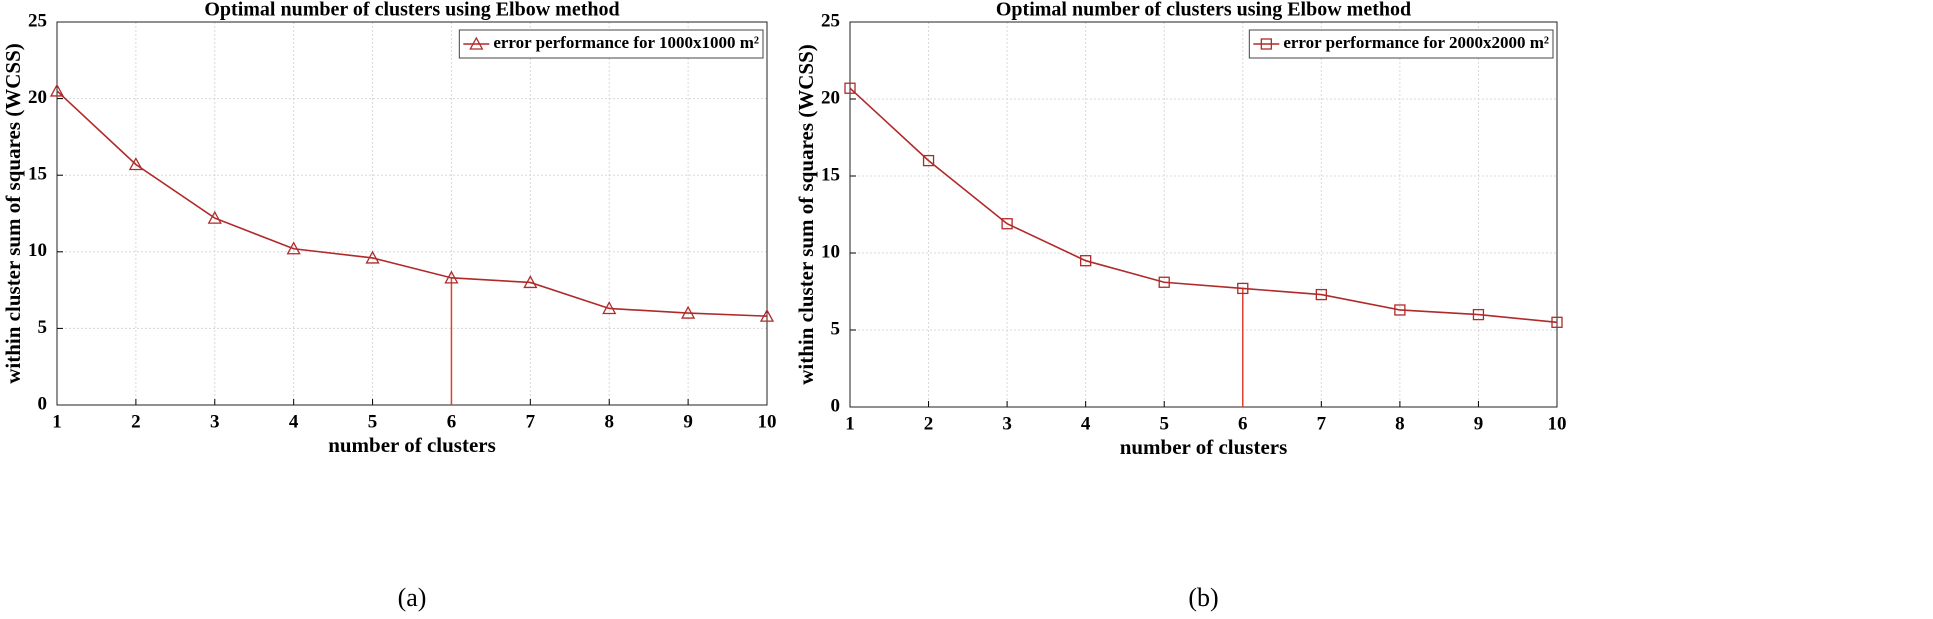 The height and width of the screenshot is (619, 1933). What do you see at coordinates (1416, 42) in the screenshot?
I see `legend-label: error performance for 2000x2000 m²` at bounding box center [1416, 42].